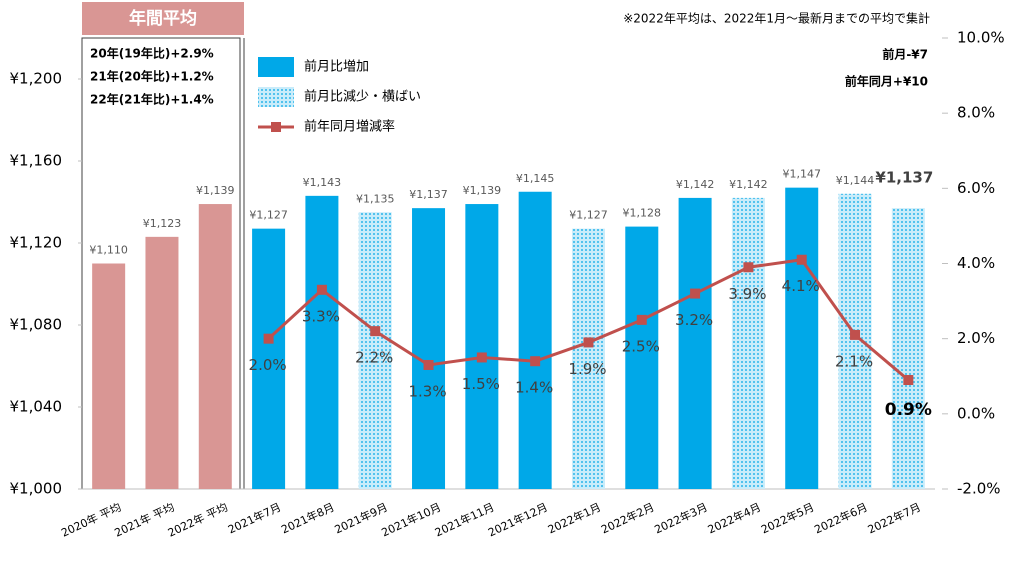 The height and width of the screenshot is (572, 1012). I want to click on line-label: 1.9%, so click(587, 369).